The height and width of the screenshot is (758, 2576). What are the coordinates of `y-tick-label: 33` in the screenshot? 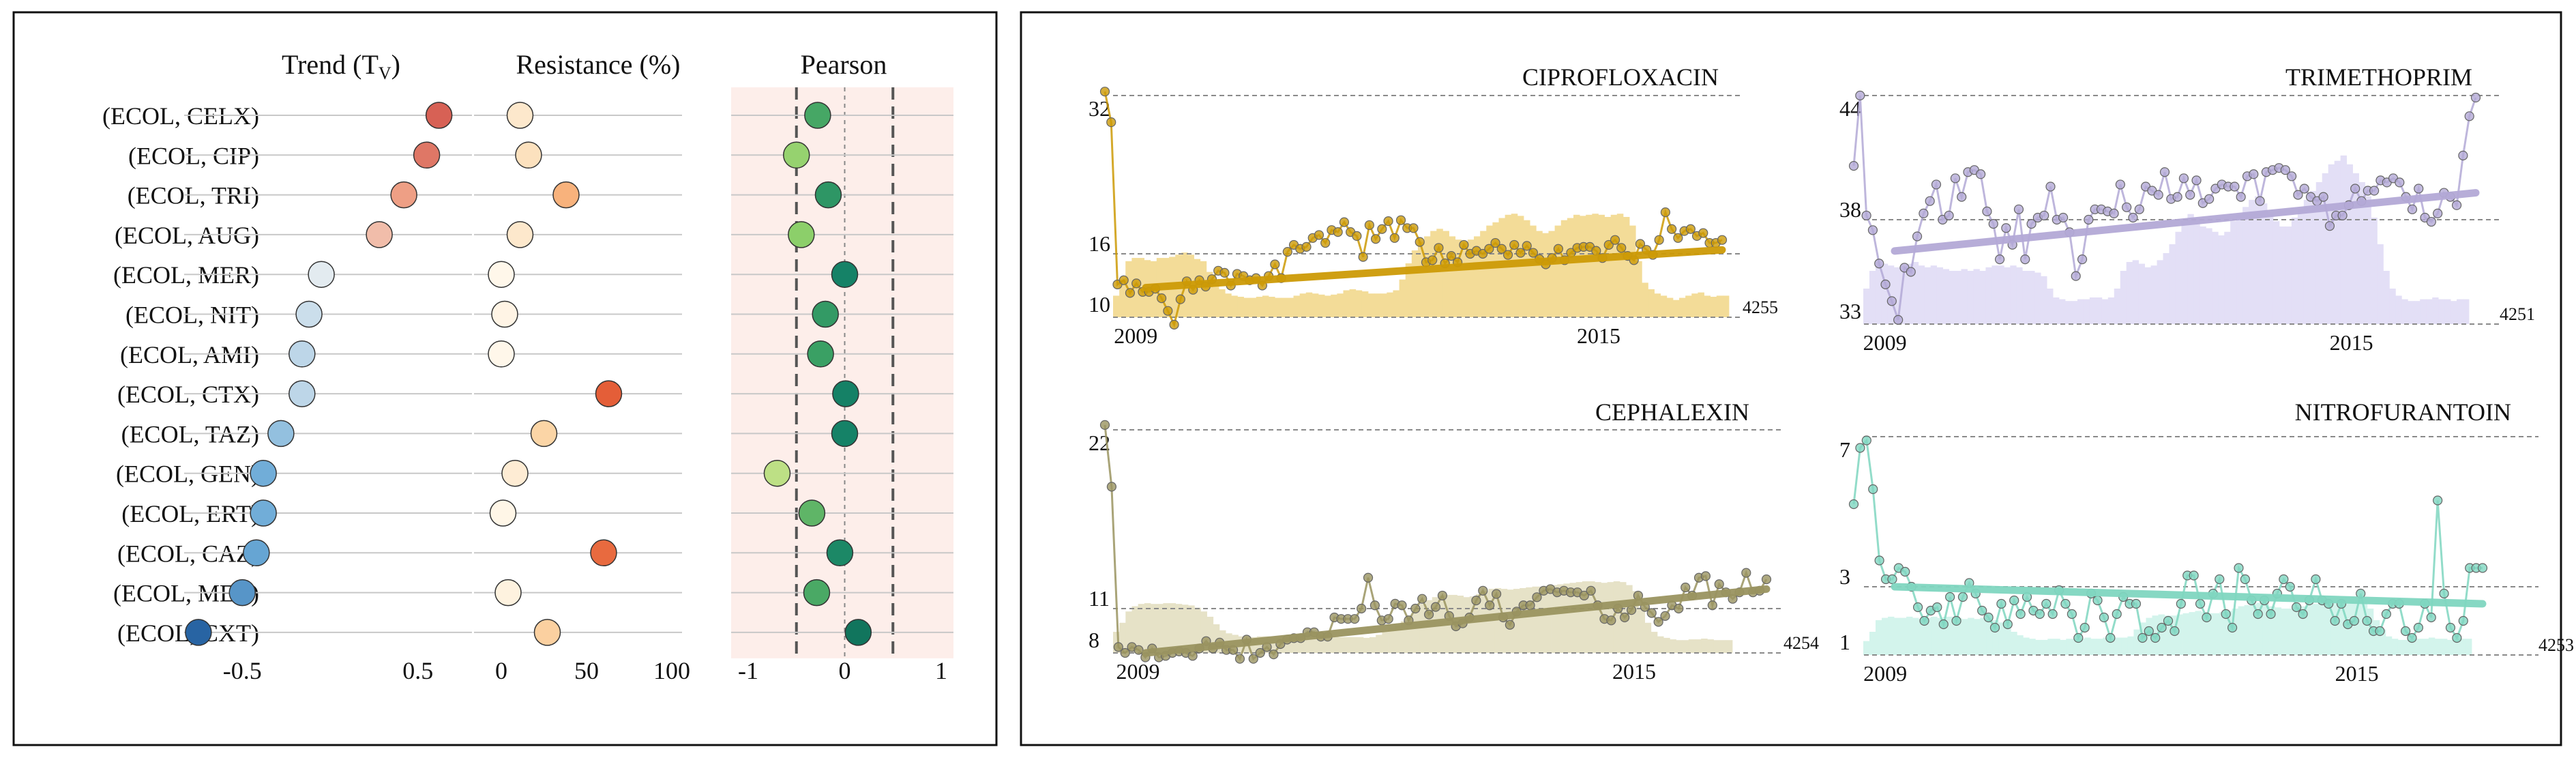 It's located at (1850, 311).